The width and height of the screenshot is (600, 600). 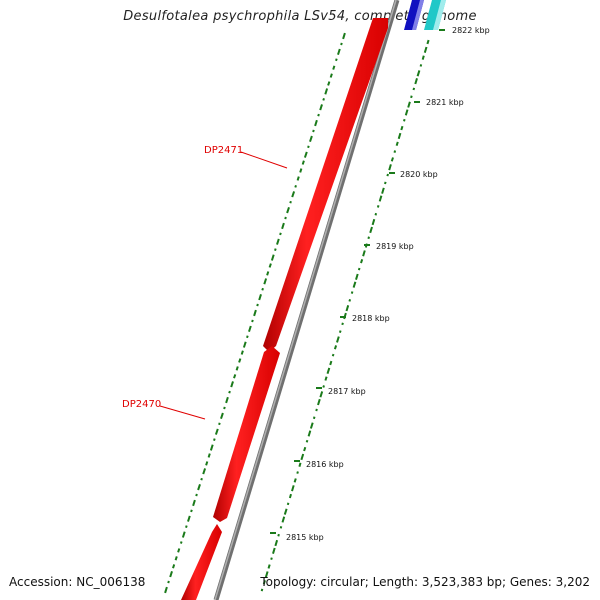 I want to click on gene-dp2471-arrow, so click(x=325, y=185).